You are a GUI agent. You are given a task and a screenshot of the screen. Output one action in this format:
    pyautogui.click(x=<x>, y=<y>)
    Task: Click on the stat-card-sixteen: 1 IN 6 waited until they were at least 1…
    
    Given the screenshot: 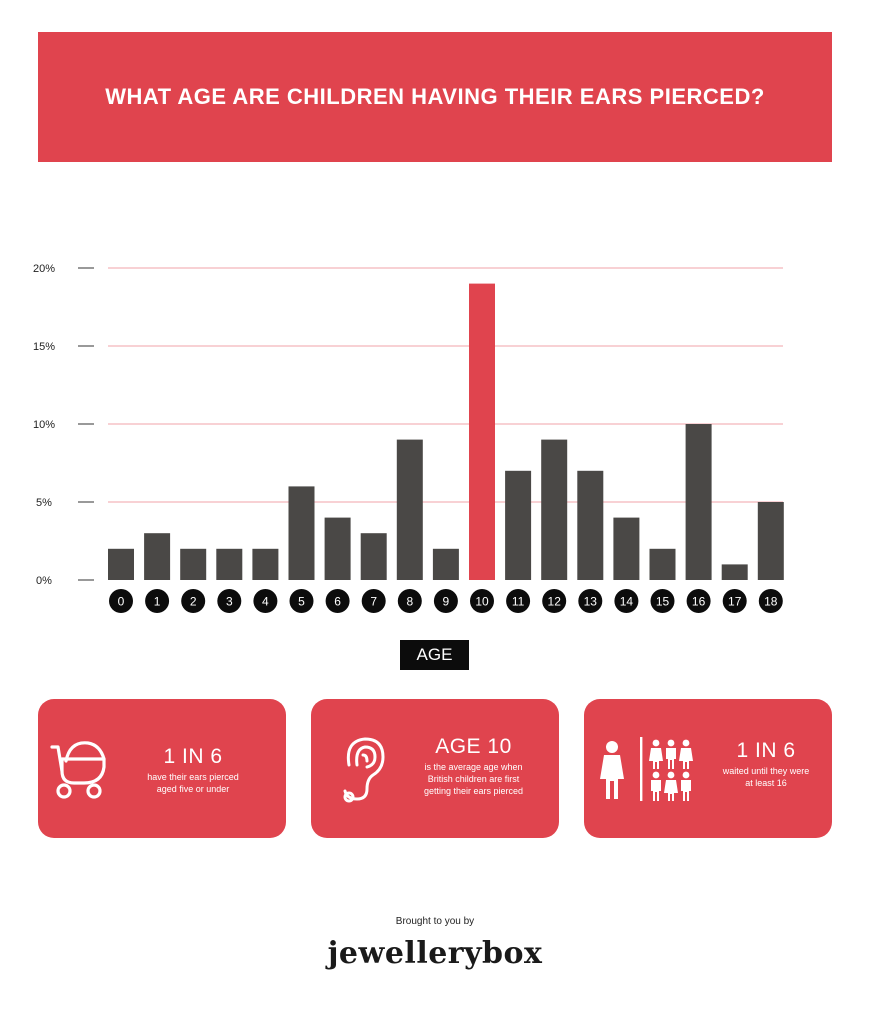 What is the action you would take?
    pyautogui.click(x=708, y=768)
    